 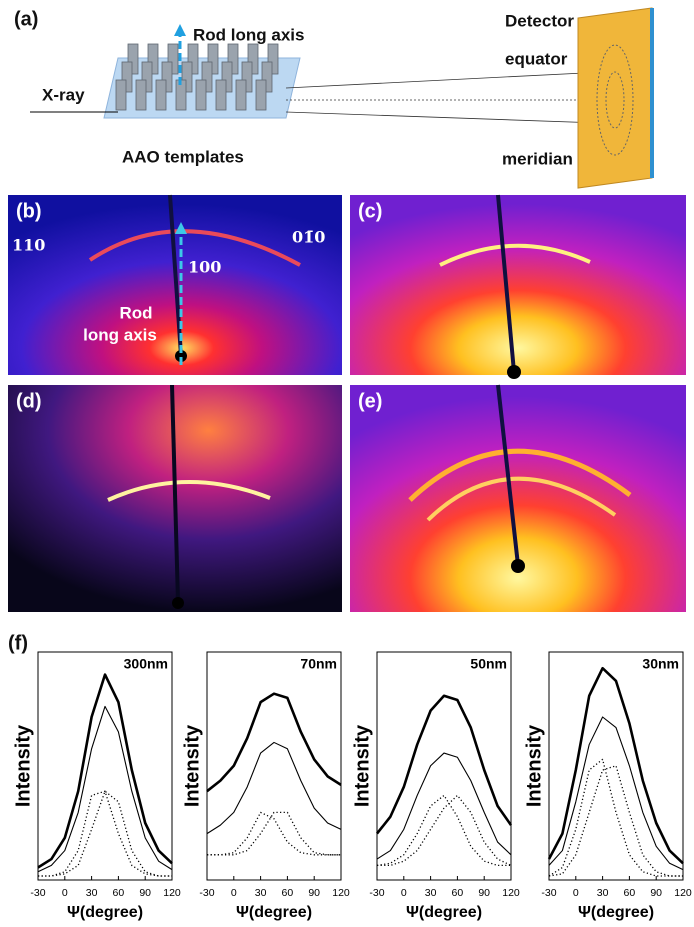 I want to click on meridian-label: meridian, so click(x=537, y=158).